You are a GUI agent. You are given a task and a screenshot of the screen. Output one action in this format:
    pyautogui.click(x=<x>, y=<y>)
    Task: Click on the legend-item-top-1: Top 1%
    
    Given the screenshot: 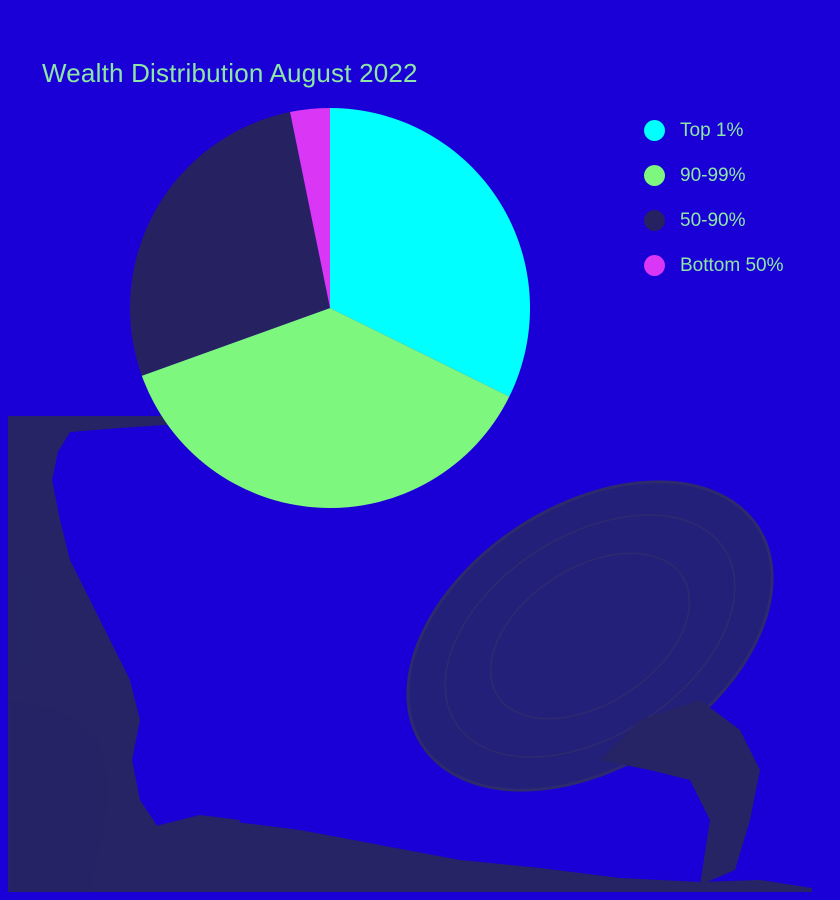 What is the action you would take?
    pyautogui.click(x=714, y=130)
    